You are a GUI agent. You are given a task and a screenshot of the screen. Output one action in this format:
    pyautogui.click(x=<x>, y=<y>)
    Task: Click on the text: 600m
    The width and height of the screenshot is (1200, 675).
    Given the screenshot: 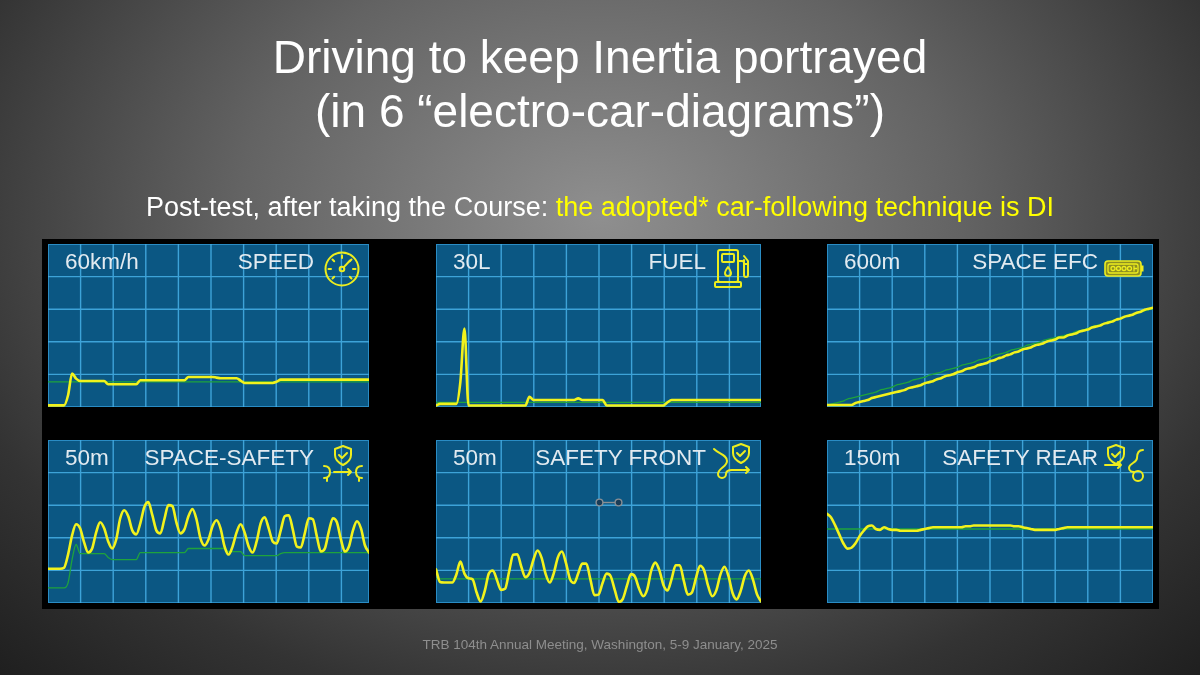 What is the action you would take?
    pyautogui.click(x=872, y=262)
    